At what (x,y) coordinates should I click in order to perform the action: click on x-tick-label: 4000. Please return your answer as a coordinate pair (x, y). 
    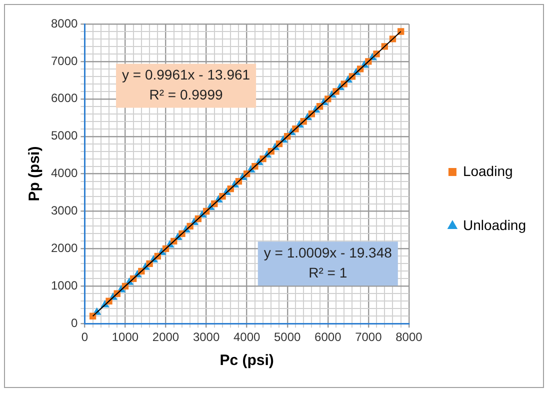
    Looking at the image, I should click on (246, 337).